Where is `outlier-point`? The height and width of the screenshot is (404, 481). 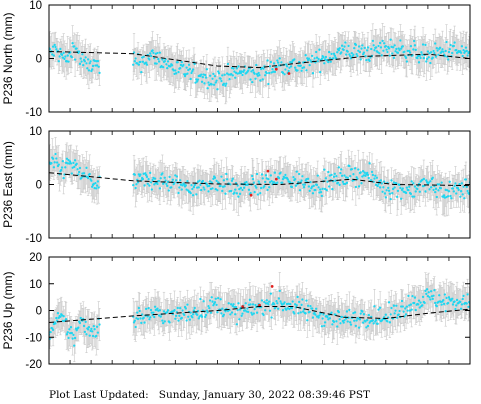
outlier-point is located at coordinates (251, 195).